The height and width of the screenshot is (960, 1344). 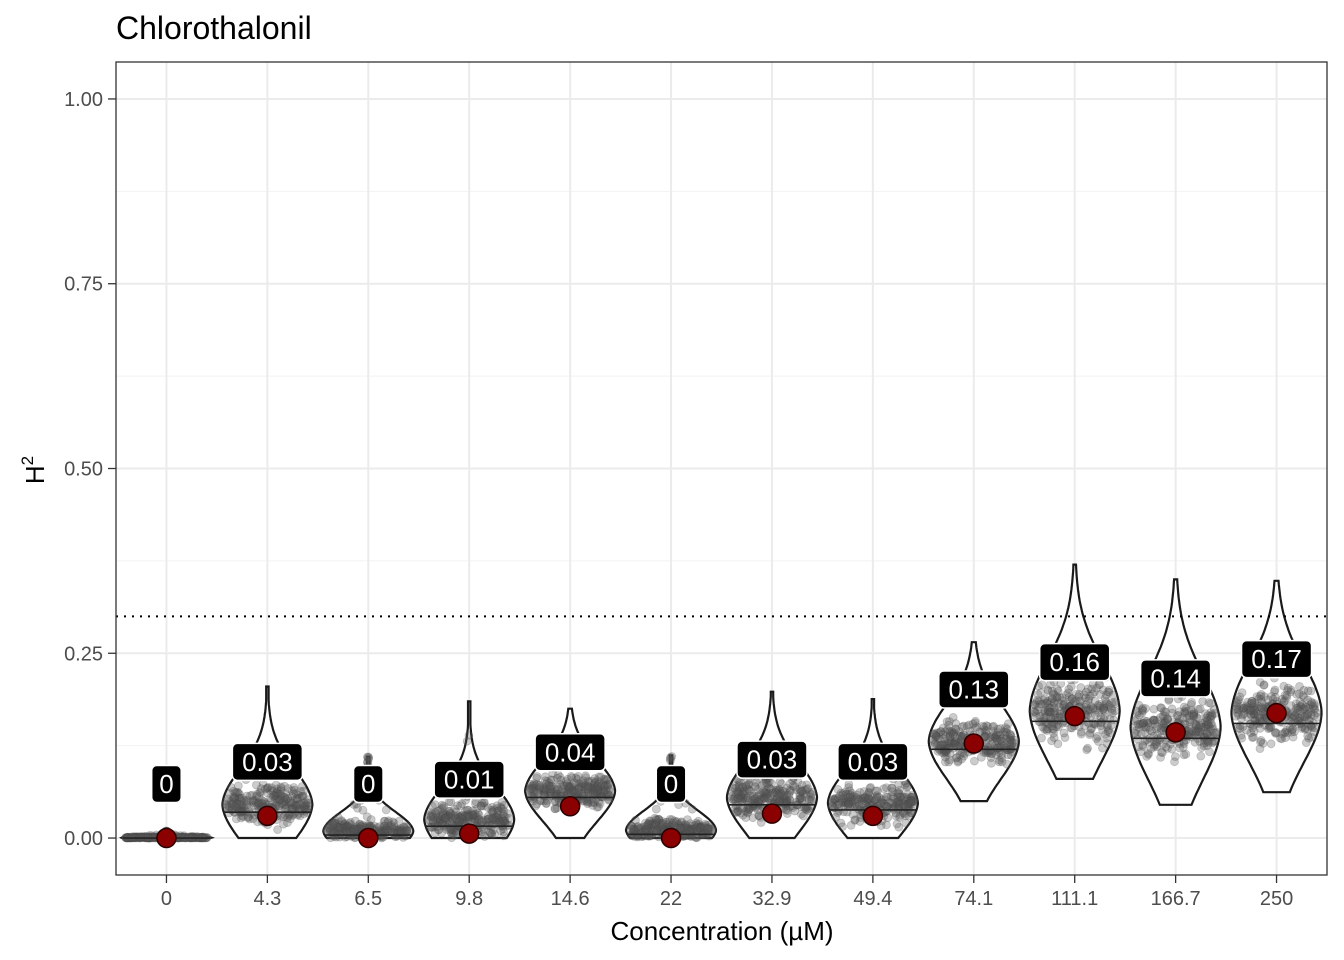 What do you see at coordinates (1175, 678) in the screenshot?
I see `value-label: 0.14` at bounding box center [1175, 678].